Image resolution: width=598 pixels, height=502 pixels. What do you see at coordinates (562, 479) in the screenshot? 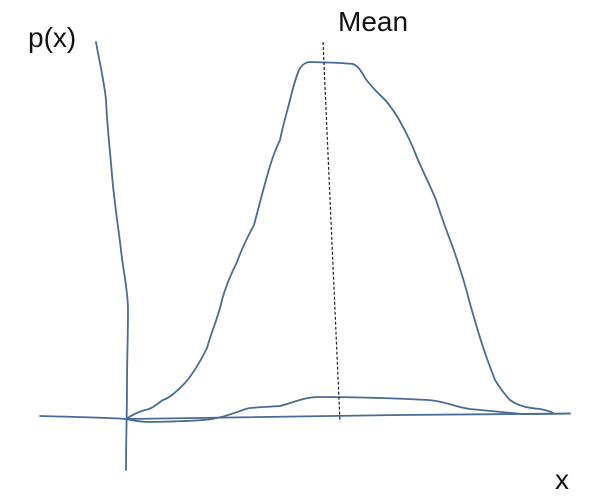
I see `x-axis-label: x` at bounding box center [562, 479].